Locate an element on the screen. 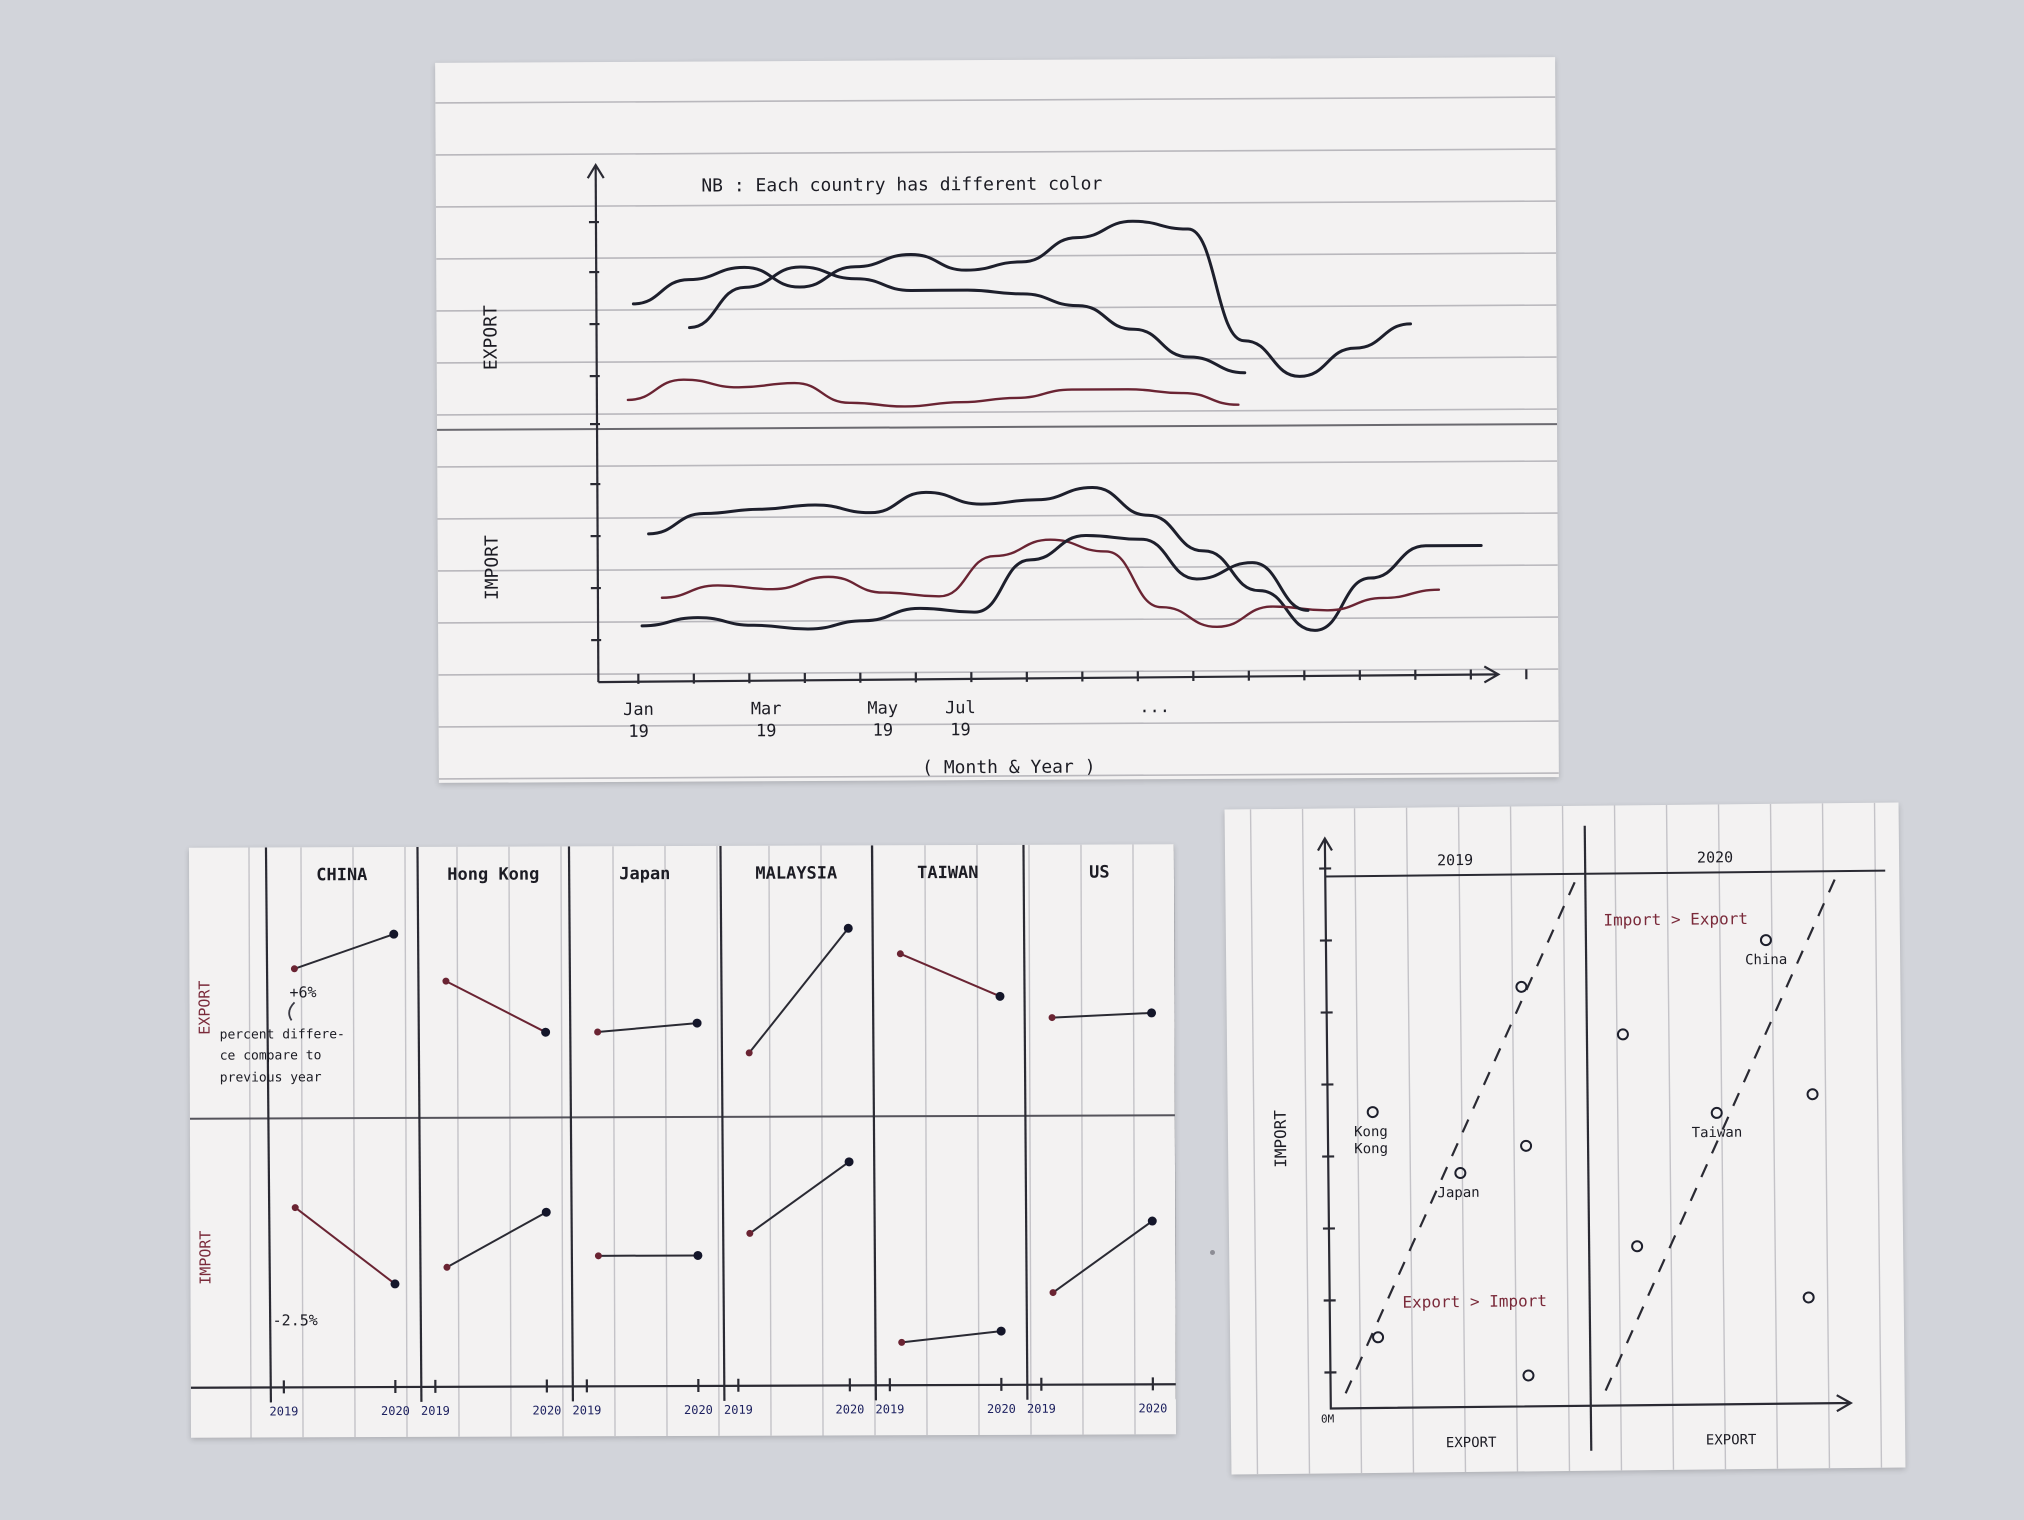 The image size is (2024, 1520). annotation-note-line-3: previous year is located at coordinates (271, 1077).